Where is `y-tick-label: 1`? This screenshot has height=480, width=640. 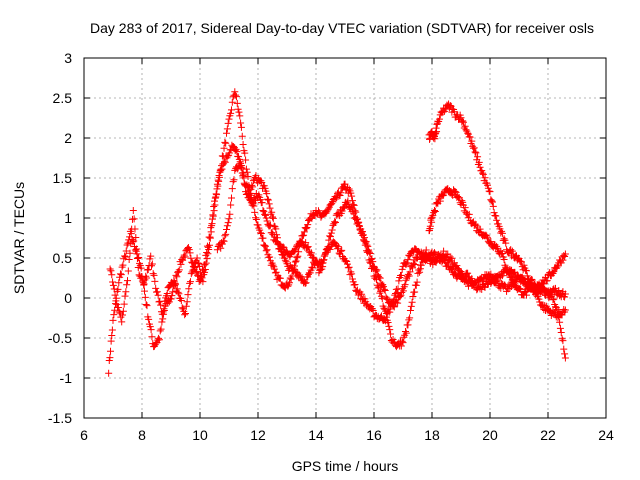
y-tick-label: 1 is located at coordinates (68, 218).